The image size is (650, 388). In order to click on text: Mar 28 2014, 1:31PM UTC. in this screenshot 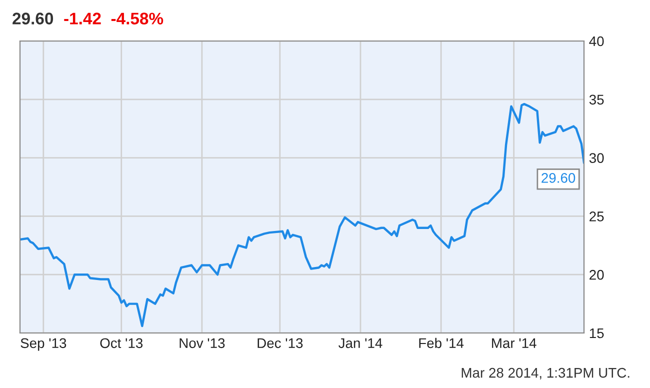, I will do `click(546, 374)`.